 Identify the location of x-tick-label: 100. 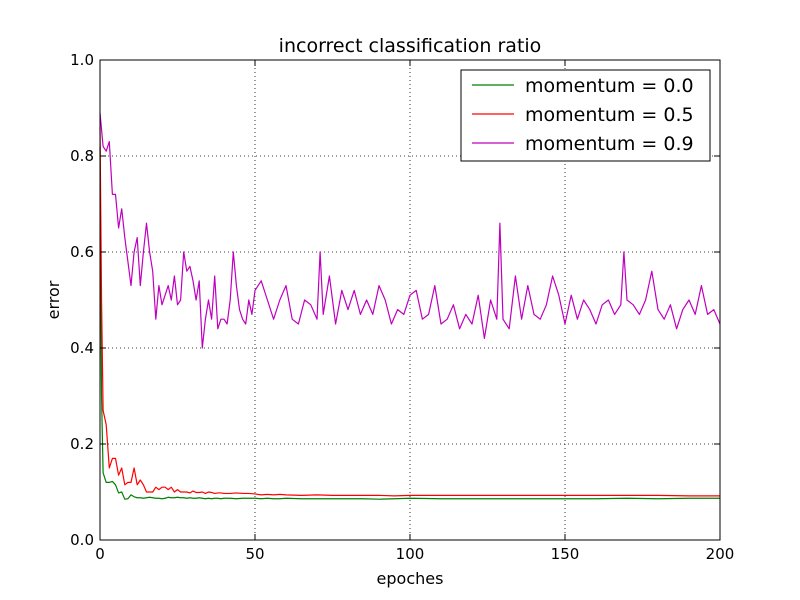
(410, 554).